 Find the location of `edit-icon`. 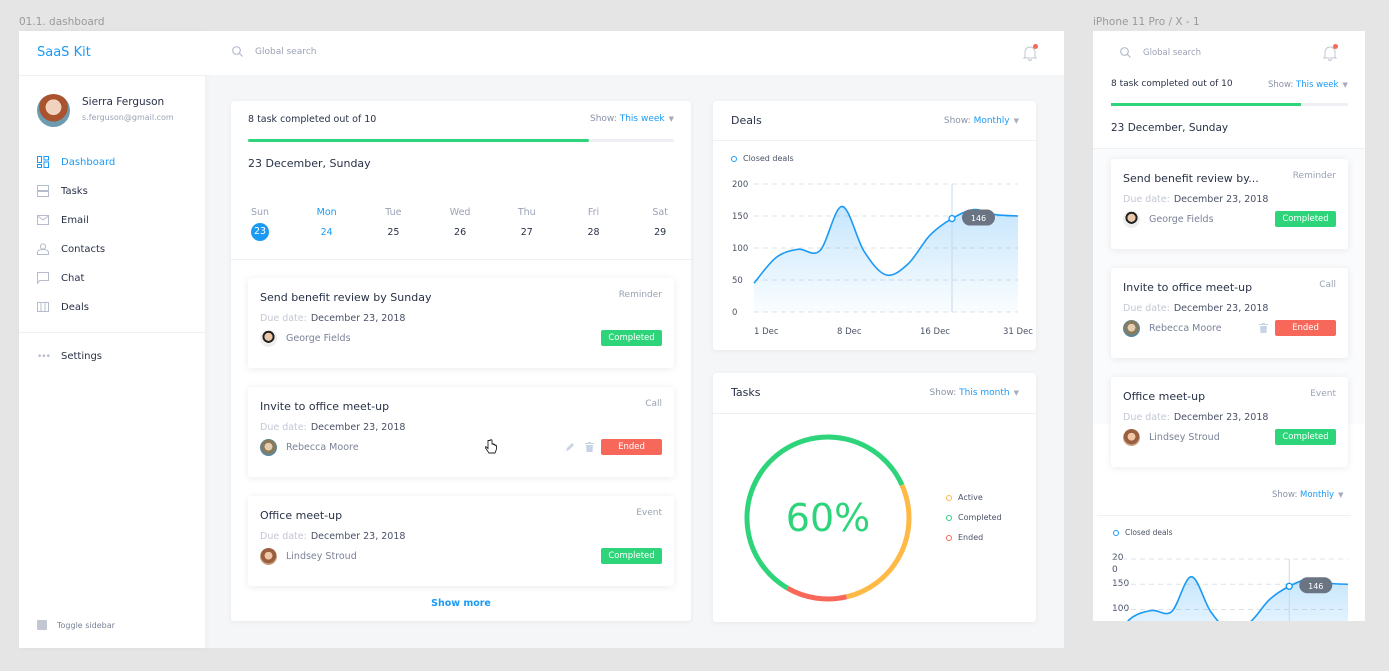

edit-icon is located at coordinates (570, 447).